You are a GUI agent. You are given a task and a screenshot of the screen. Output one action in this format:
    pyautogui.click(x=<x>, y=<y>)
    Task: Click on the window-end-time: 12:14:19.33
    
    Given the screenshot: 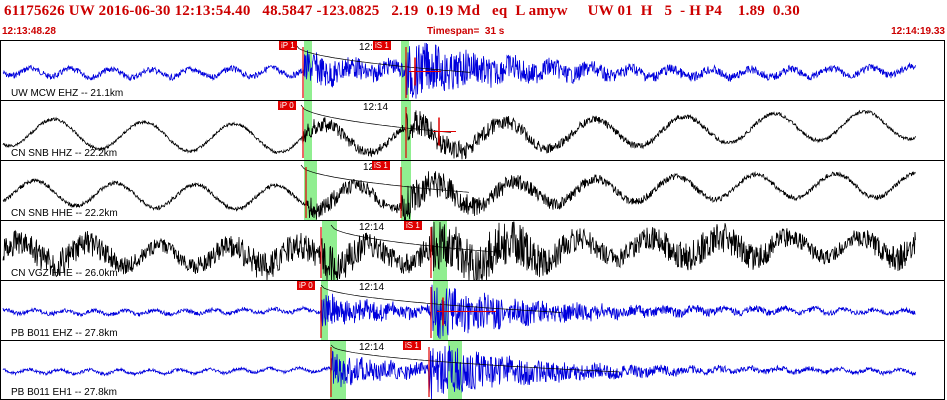 What is the action you would take?
    pyautogui.click(x=918, y=31)
    